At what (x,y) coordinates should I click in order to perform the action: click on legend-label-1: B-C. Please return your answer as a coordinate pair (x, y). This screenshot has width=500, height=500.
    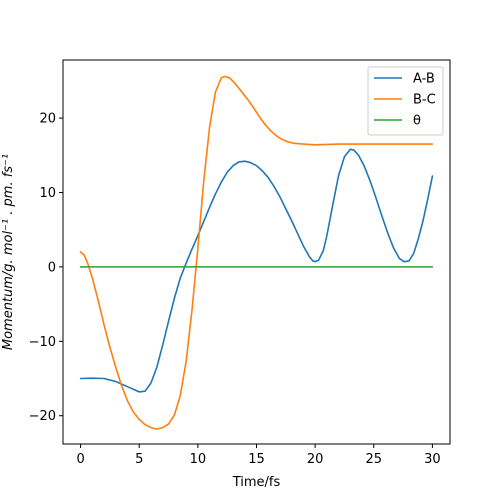
    Looking at the image, I should click on (424, 100).